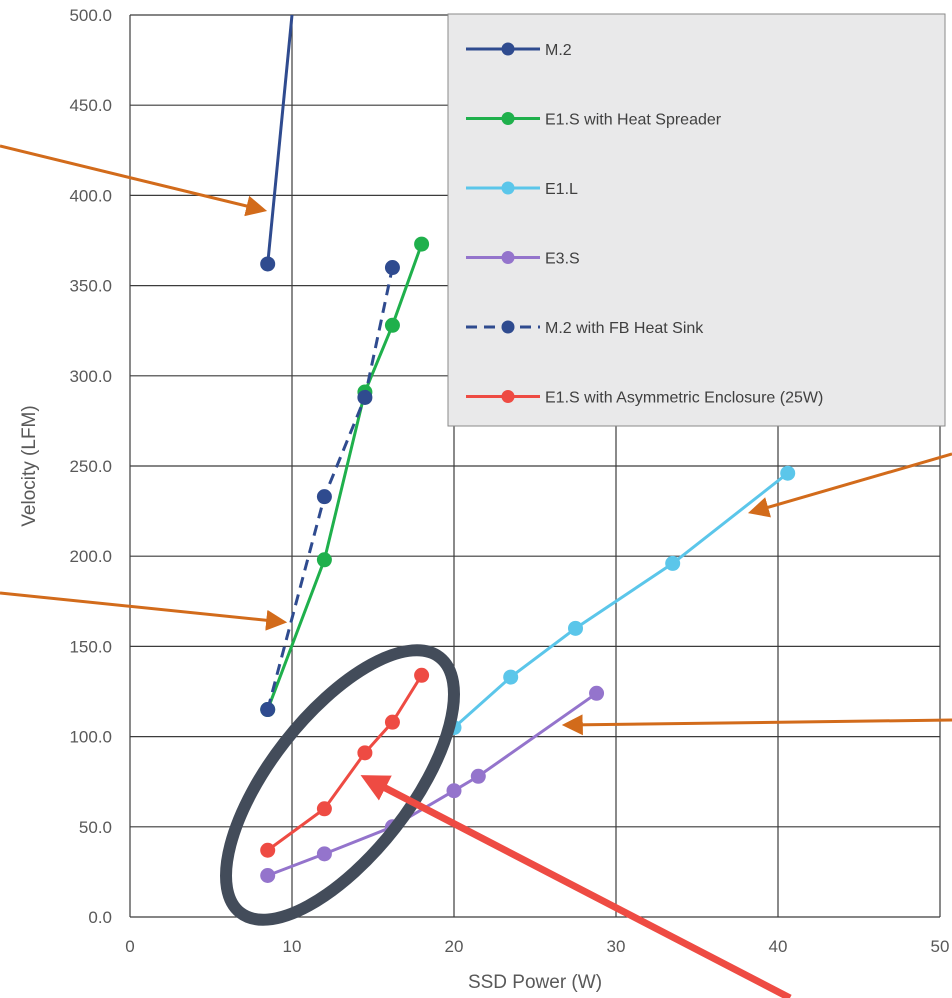  What do you see at coordinates (90, 556) in the screenshot?
I see `y-tick-label: 200.0` at bounding box center [90, 556].